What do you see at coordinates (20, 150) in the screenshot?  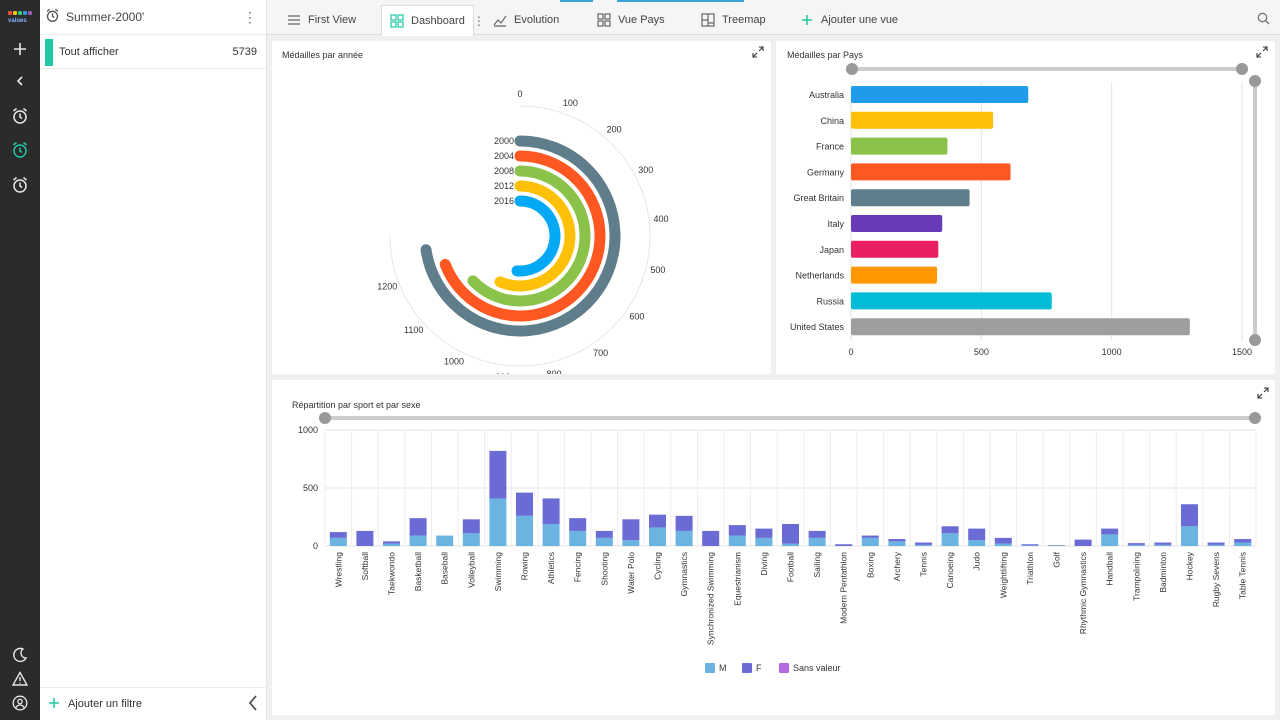 I see `alarm-clock-active-icon` at bounding box center [20, 150].